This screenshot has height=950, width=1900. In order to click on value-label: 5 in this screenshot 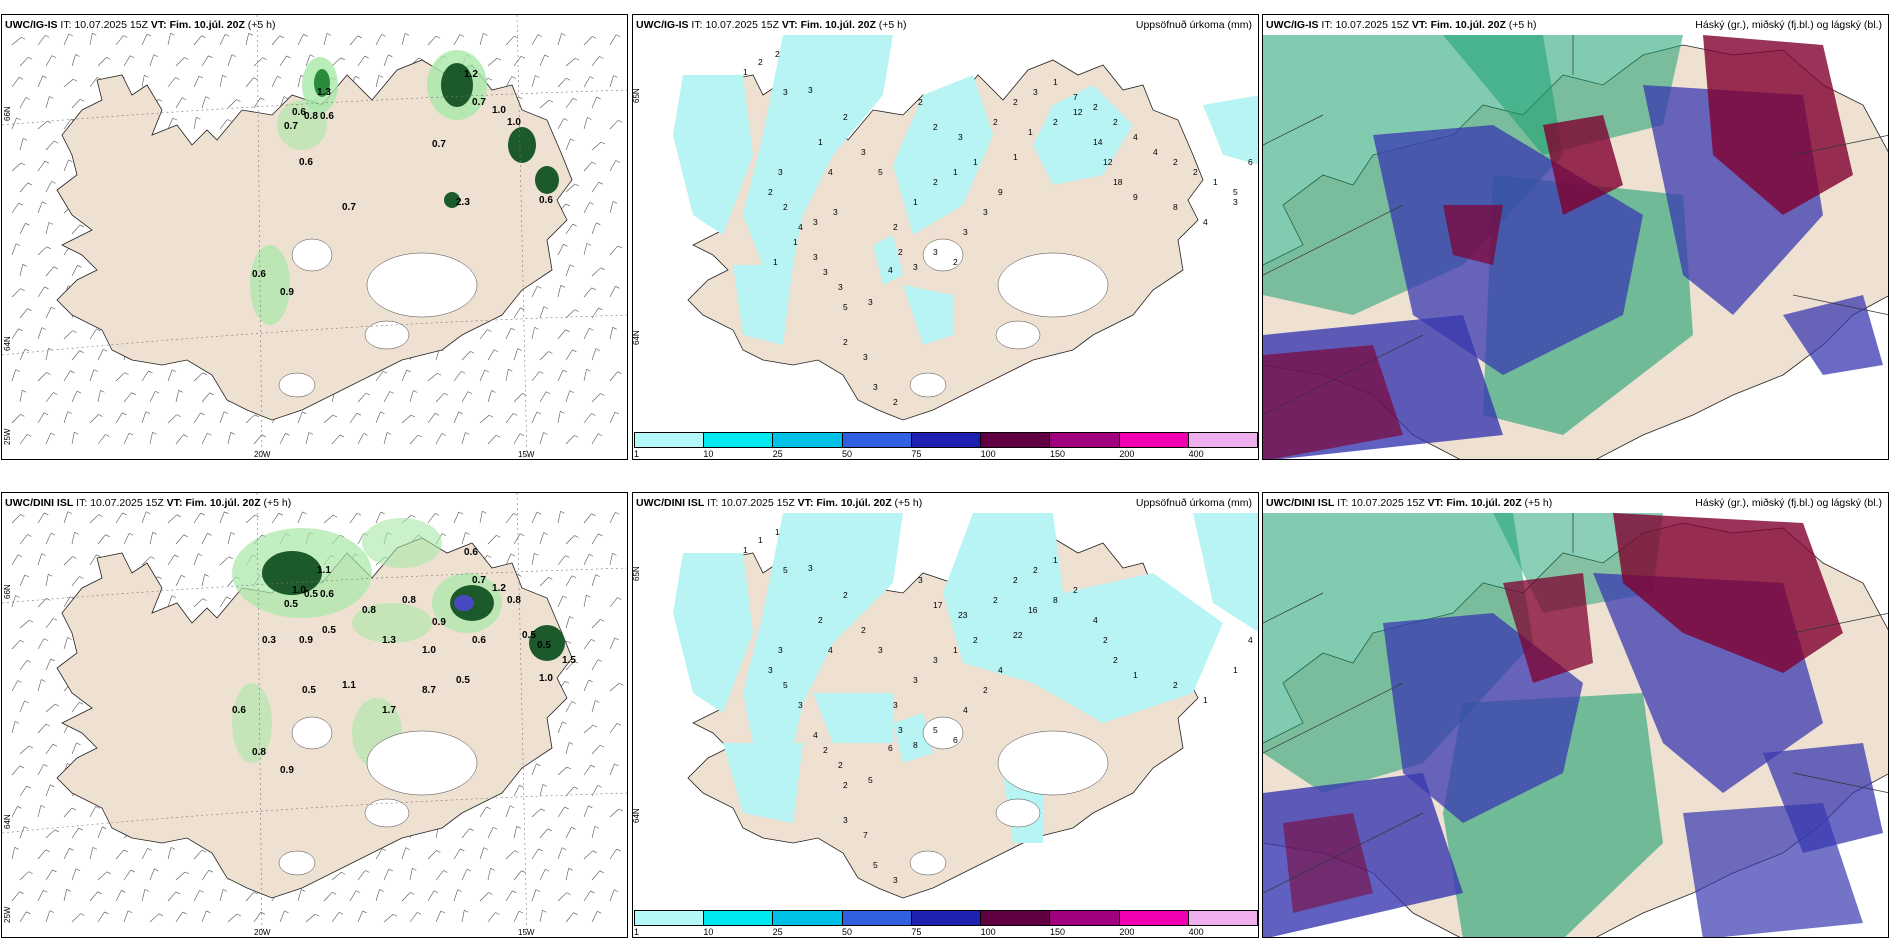, I will do `click(870, 780)`.